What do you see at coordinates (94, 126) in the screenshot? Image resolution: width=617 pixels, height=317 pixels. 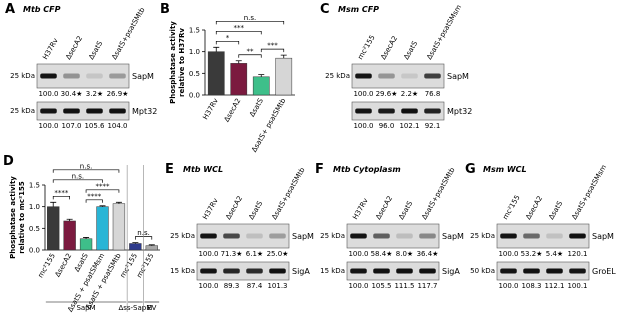 I see `quantification: 105.6` at bounding box center [94, 126].